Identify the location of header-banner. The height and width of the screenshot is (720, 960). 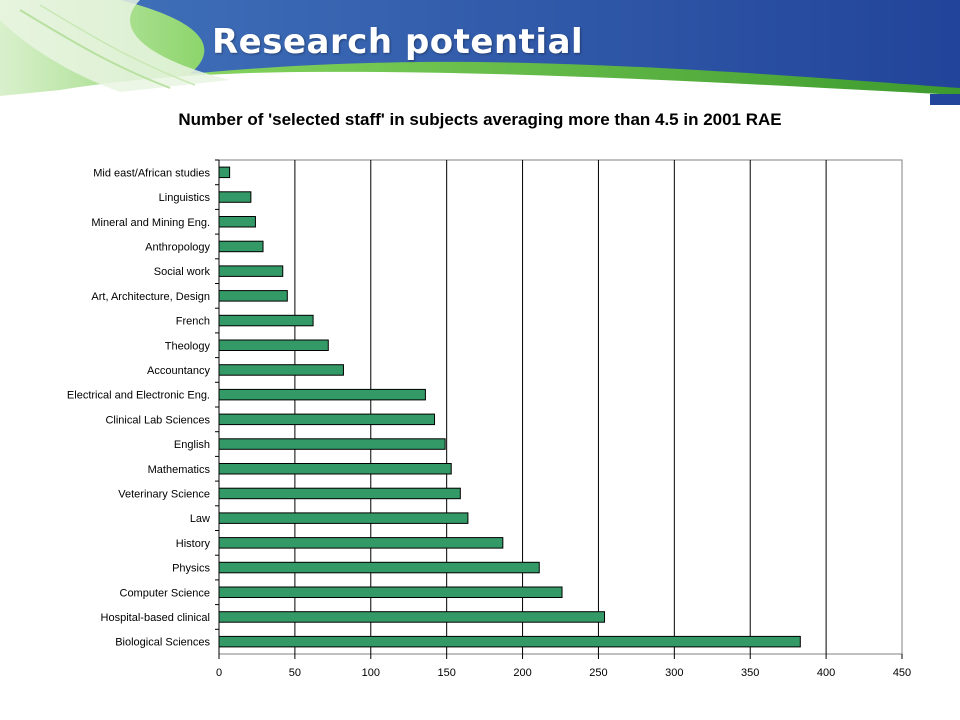
(480, 52).